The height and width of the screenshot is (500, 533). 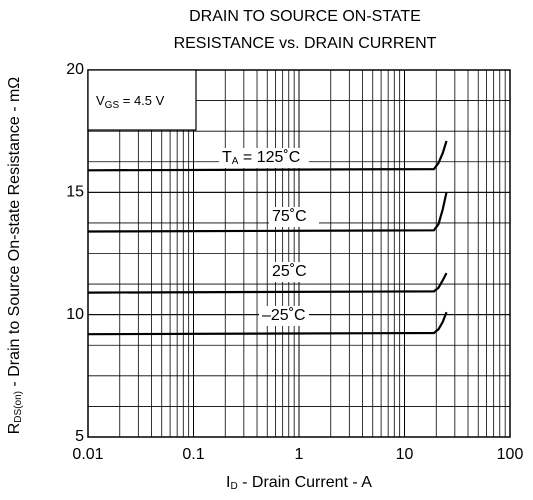 I want to click on series-label-prefix-rest: =, so click(x=247, y=157).